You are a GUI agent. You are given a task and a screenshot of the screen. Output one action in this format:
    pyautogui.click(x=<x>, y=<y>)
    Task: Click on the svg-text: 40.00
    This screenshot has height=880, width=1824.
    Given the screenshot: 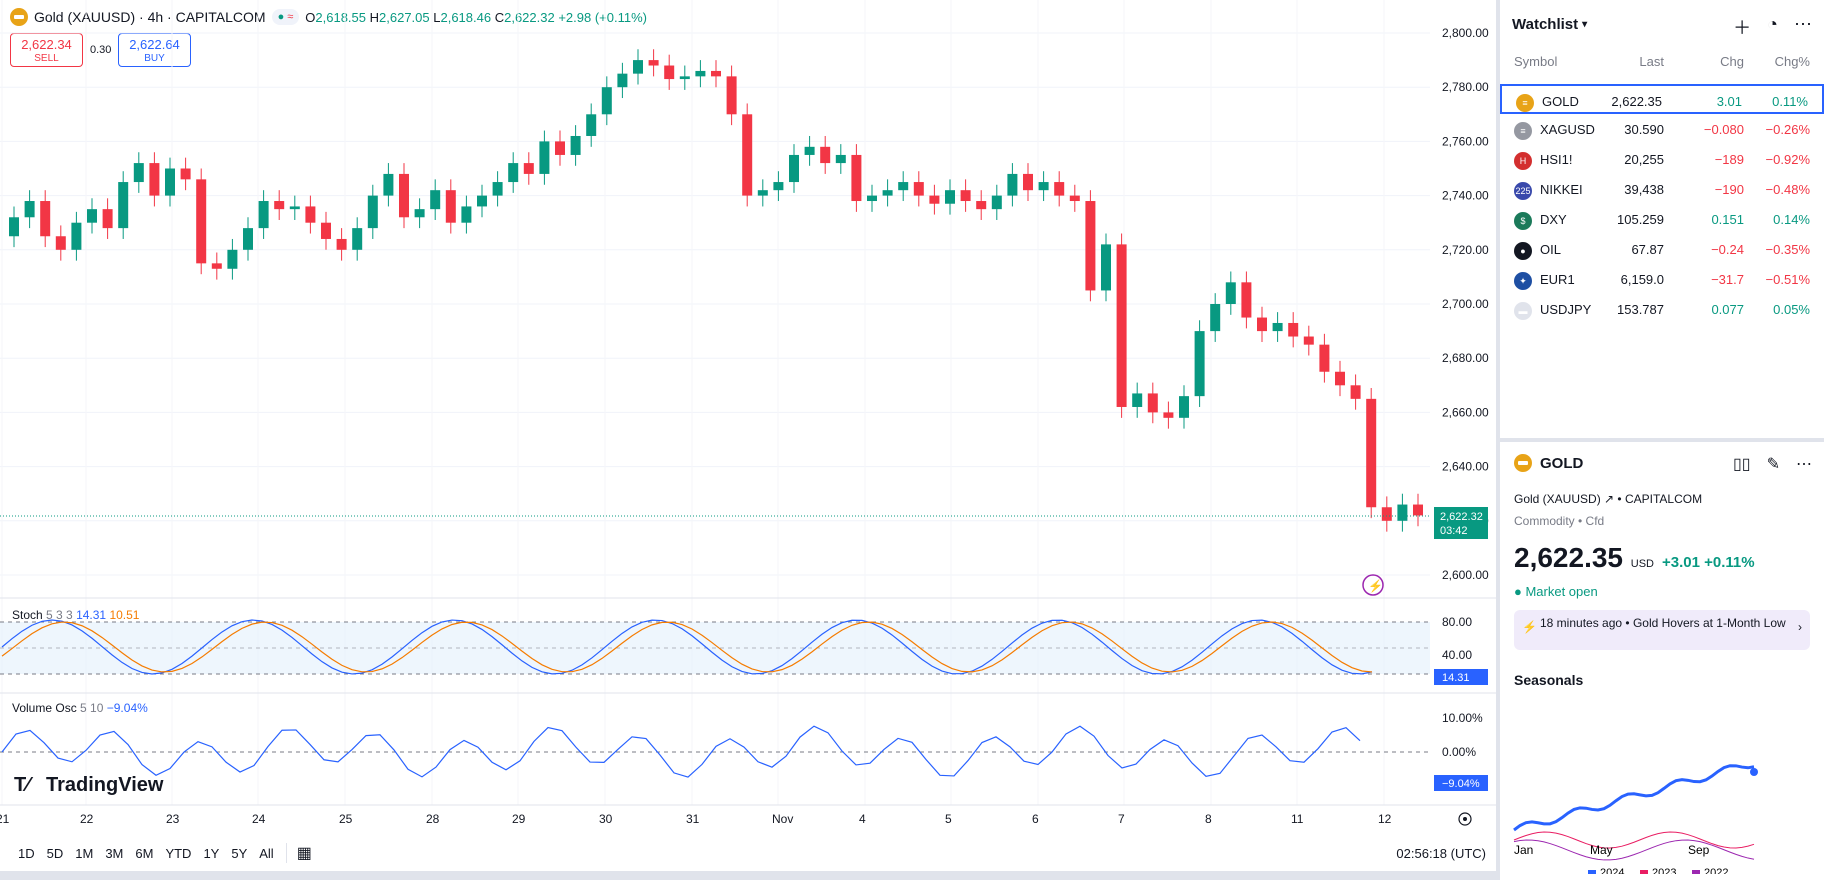 What is the action you would take?
    pyautogui.click(x=1457, y=655)
    